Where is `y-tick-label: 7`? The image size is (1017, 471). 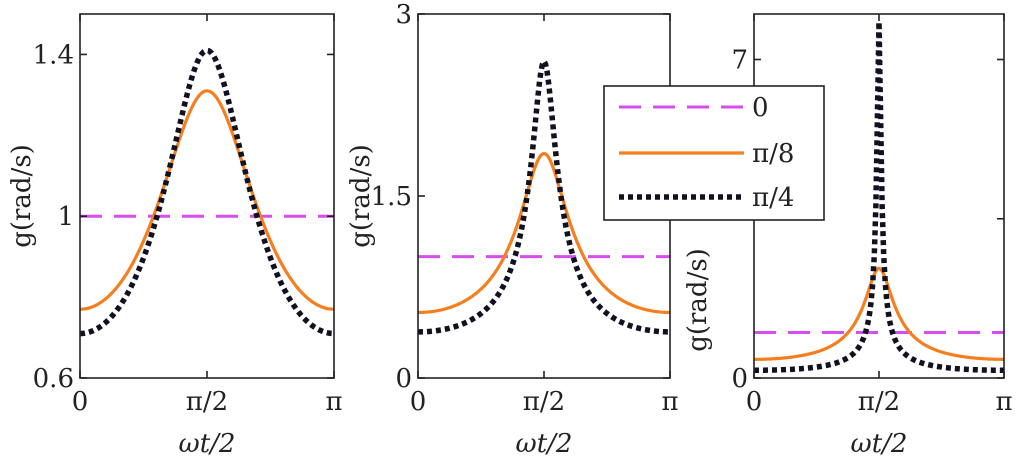
y-tick-label: 7 is located at coordinates (739, 61).